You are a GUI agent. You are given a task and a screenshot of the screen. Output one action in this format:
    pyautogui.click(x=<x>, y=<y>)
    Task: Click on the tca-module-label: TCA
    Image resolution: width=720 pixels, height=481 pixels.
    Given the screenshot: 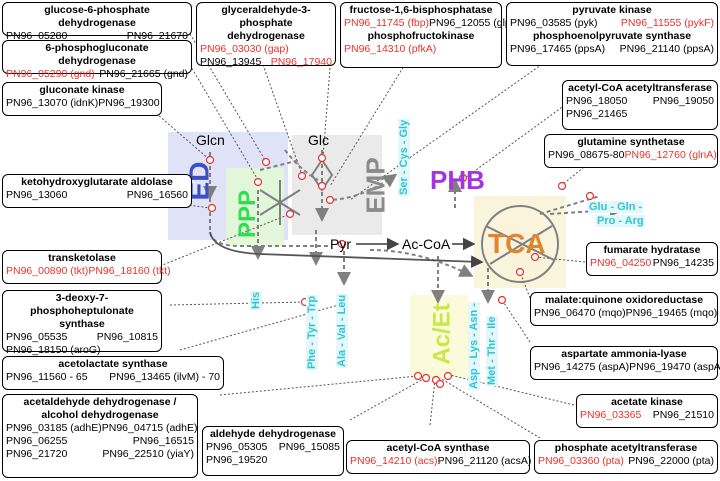 What is the action you would take?
    pyautogui.click(x=517, y=243)
    